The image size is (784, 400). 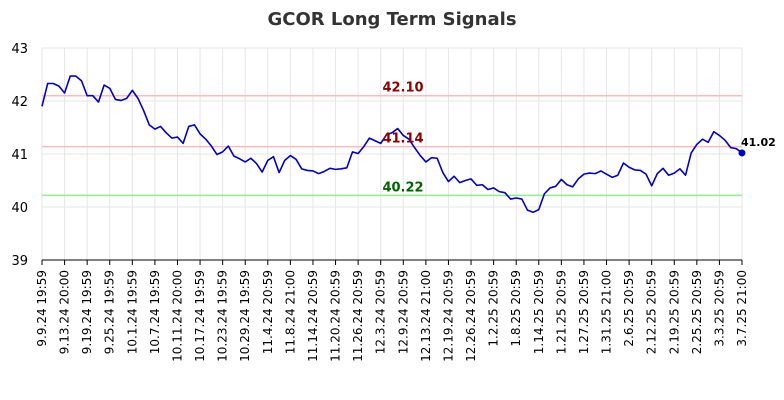 What do you see at coordinates (336, 316) in the screenshot?
I see `x-tick-label: 11.20.24 20:59` at bounding box center [336, 316].